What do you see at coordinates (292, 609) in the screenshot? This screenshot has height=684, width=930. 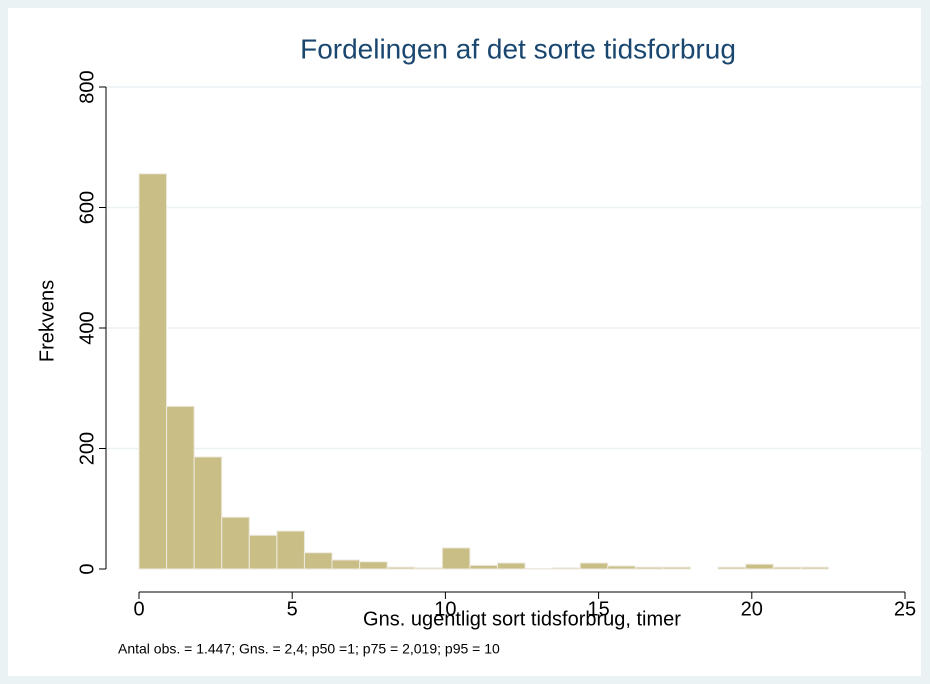 I see `x-tick-label: 5` at bounding box center [292, 609].